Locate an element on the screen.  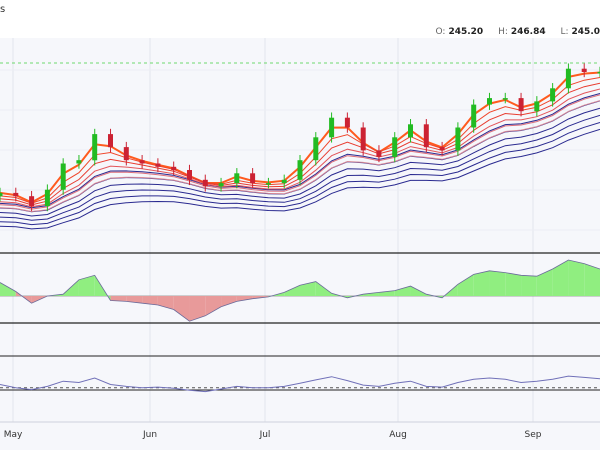
chart-header: s O: 245.20 H: 246.84 L: 245.0 is located at coordinates (300, 19).